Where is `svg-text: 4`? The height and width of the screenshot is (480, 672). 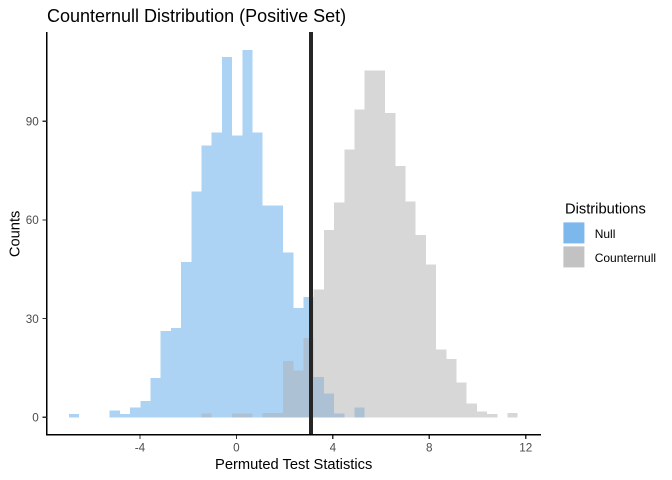 svg-text: 4 is located at coordinates (333, 447).